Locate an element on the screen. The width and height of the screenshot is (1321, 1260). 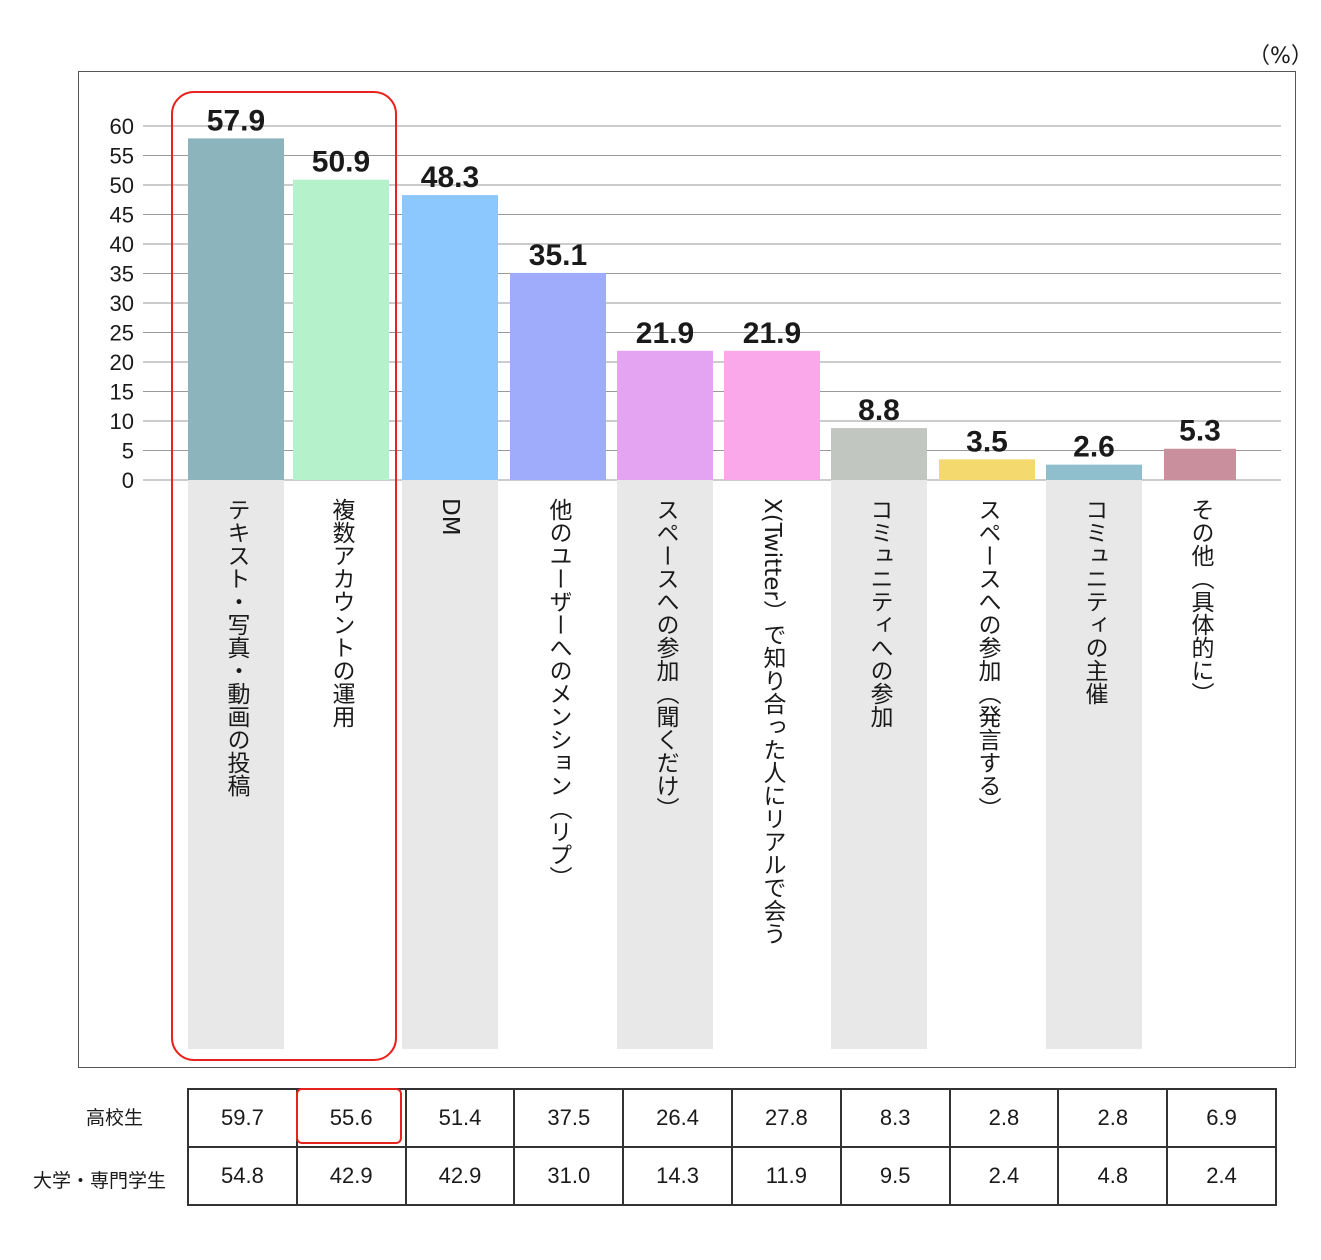
bar-value-label: 50.9 is located at coordinates (341, 162).